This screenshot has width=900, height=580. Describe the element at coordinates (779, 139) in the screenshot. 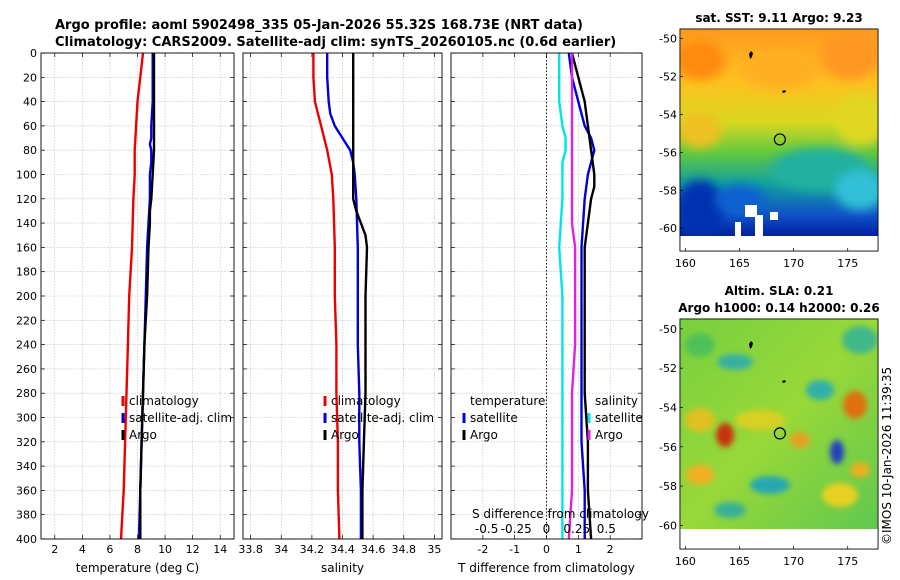

I see `sst-argo-marker` at that location.